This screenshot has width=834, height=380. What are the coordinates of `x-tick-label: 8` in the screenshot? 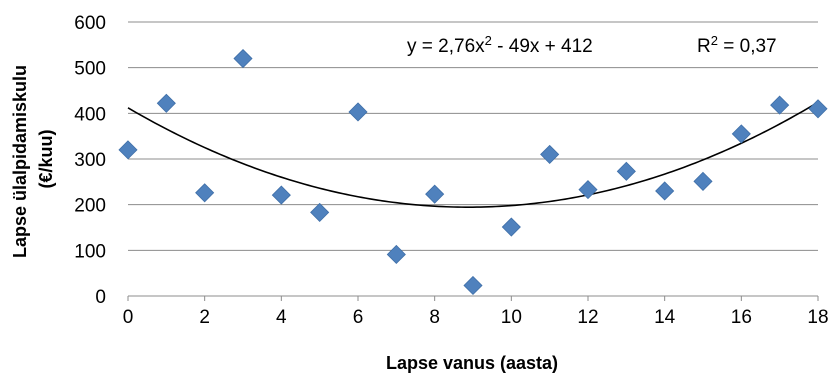 It's located at (434, 317).